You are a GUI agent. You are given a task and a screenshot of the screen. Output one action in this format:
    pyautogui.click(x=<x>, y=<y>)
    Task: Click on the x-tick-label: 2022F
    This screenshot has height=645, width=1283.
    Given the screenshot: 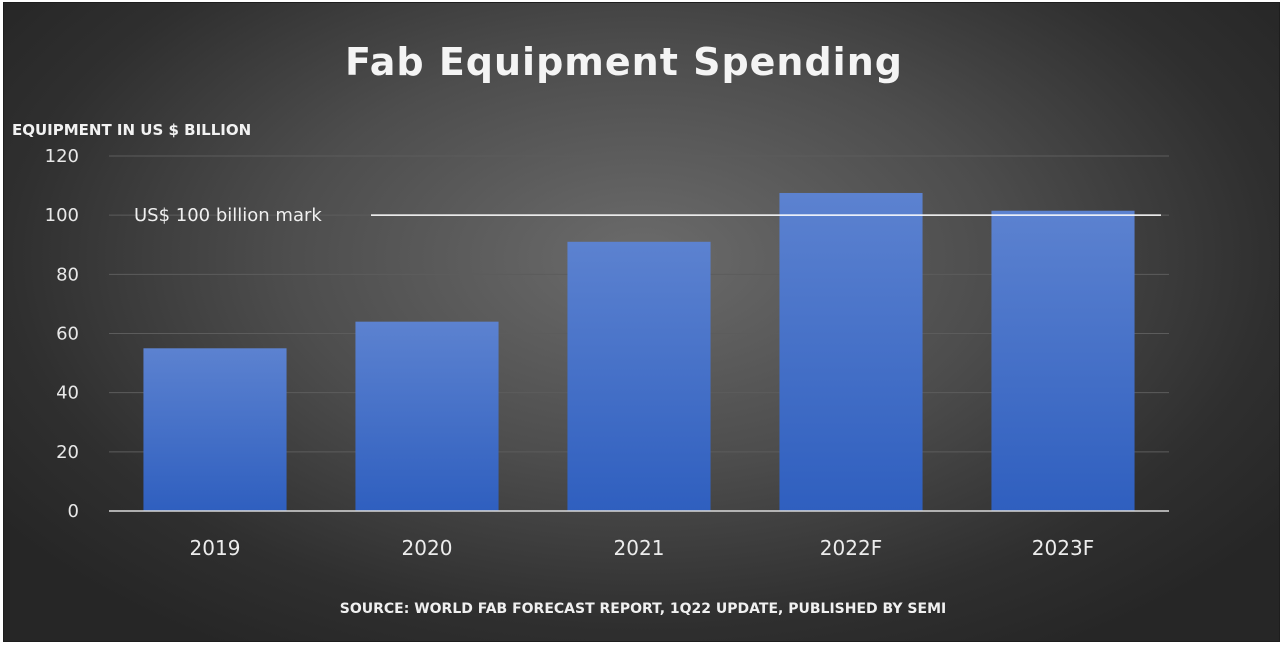 What is the action you would take?
    pyautogui.click(x=851, y=548)
    